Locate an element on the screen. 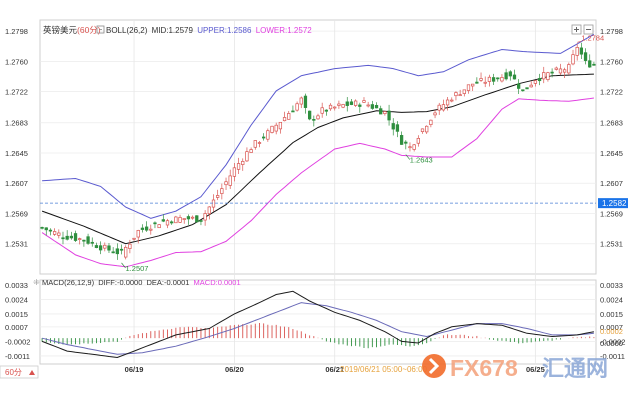  zoom-in-button is located at coordinates (576, 29).